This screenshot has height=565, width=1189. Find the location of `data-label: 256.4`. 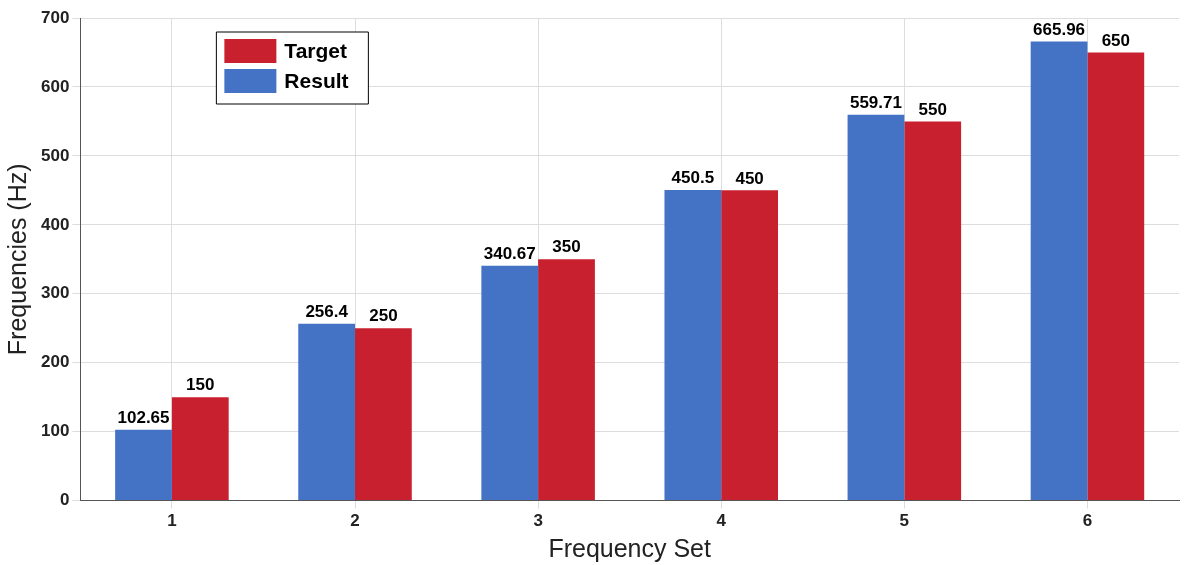

data-label: 256.4 is located at coordinates (327, 312).